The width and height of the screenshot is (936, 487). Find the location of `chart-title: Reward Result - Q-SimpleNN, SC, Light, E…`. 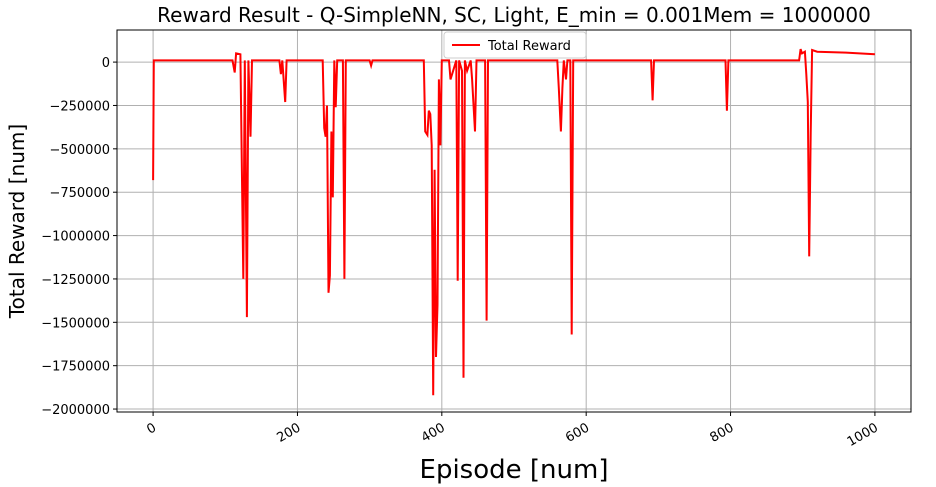

chart-title: Reward Result - Q-SimpleNN, SC, Light, E… is located at coordinates (514, 15).